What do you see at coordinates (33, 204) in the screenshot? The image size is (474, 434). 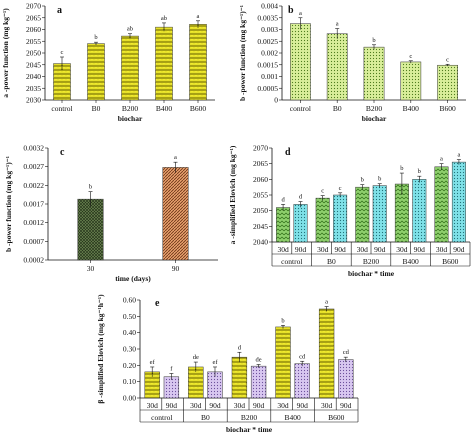 I see `panel-c-y-tick-label: 0.0017` at bounding box center [33, 204].